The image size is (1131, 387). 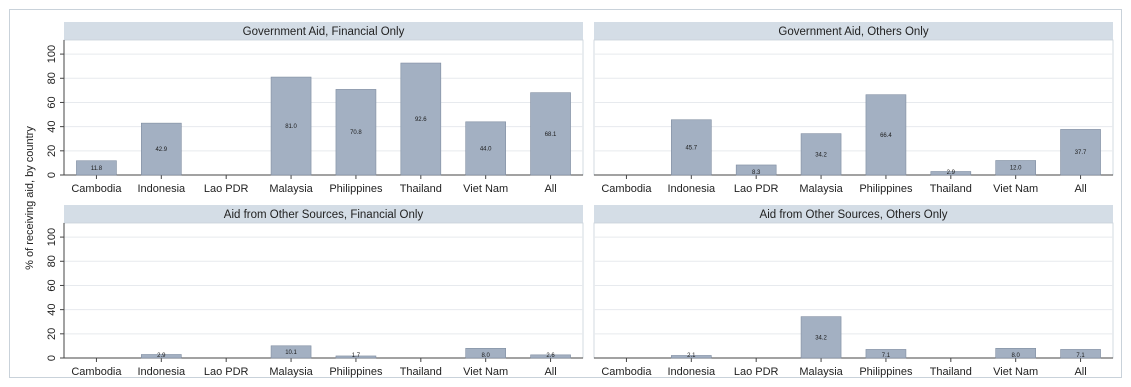 I want to click on data-label: 12.0, so click(x=1016, y=169).